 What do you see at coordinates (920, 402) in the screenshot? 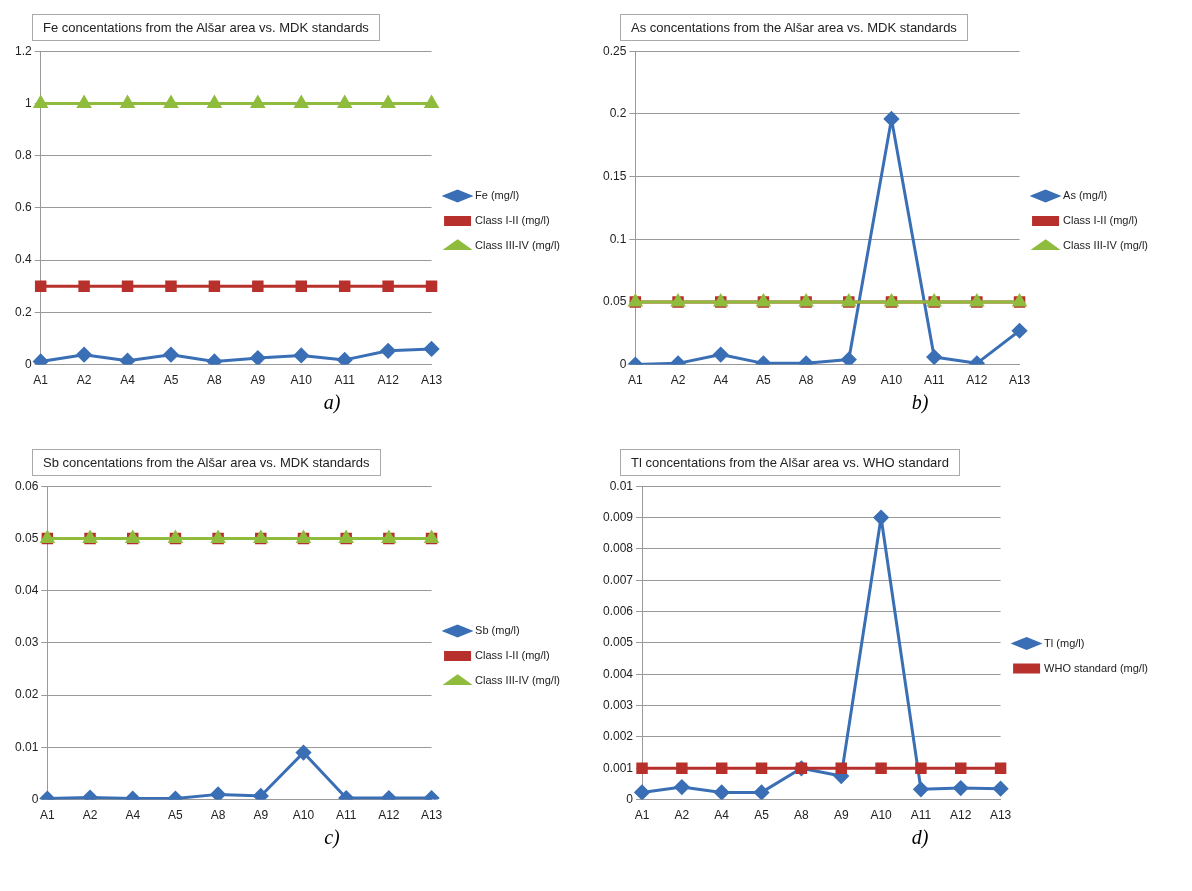
I see `text: b)` at bounding box center [920, 402].